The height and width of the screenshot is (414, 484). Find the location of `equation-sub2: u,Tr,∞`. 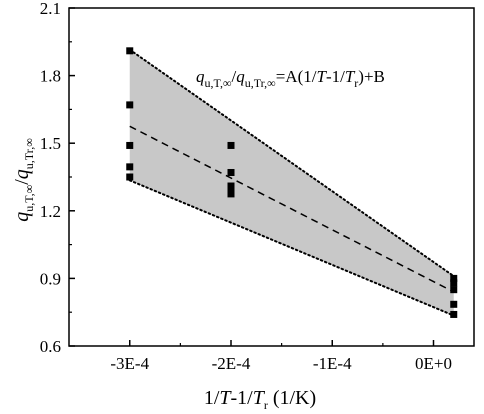

equation-sub2: u,Tr,∞ is located at coordinates (260, 83).